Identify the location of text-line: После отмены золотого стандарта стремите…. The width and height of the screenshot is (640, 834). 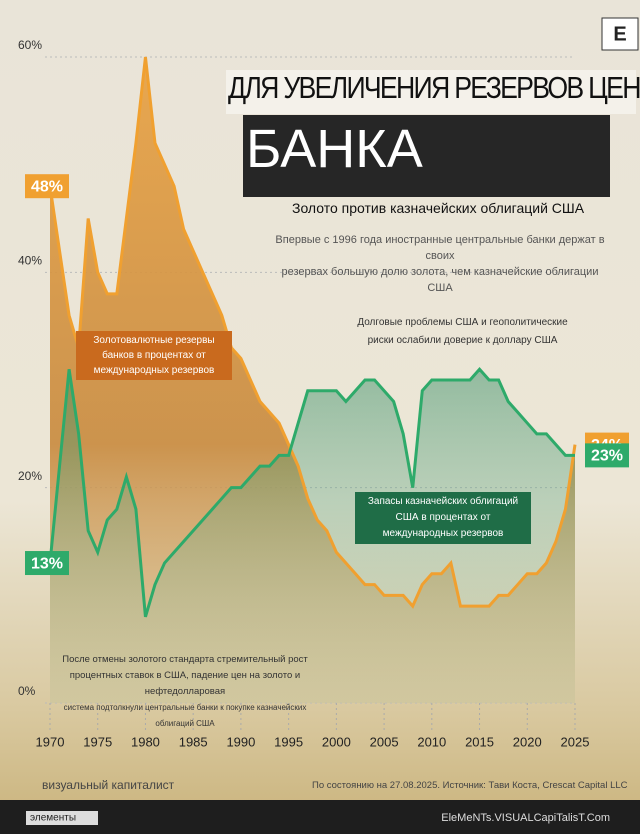
(185, 659).